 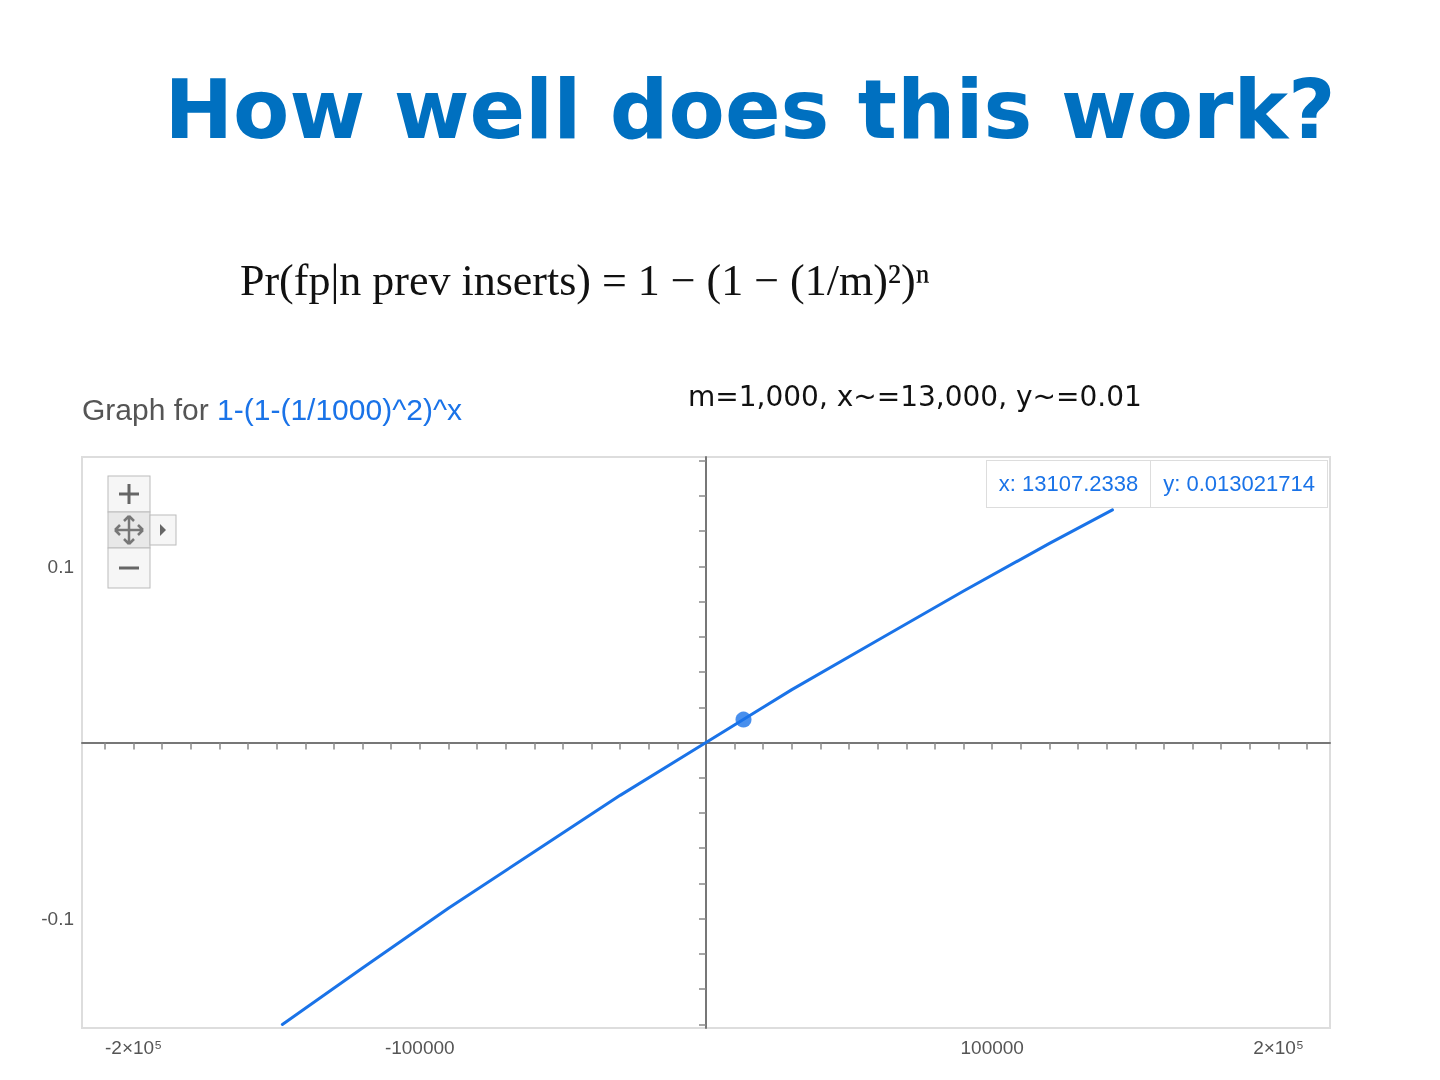 What do you see at coordinates (134, 1047) in the screenshot?
I see `x-tick-label: -2×10⁵` at bounding box center [134, 1047].